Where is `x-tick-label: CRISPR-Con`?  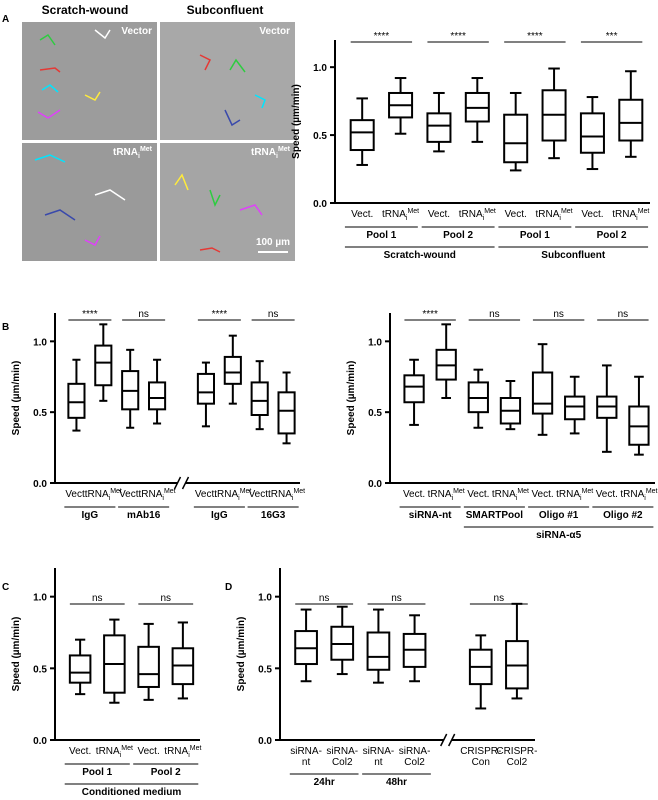 x-tick-label: CRISPR-Con is located at coordinates (480, 757).